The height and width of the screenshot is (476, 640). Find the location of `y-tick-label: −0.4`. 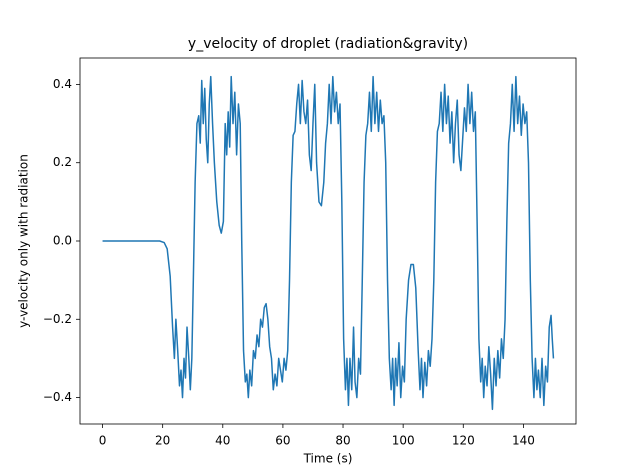

y-tick-label: −0.4 is located at coordinates (57, 397).